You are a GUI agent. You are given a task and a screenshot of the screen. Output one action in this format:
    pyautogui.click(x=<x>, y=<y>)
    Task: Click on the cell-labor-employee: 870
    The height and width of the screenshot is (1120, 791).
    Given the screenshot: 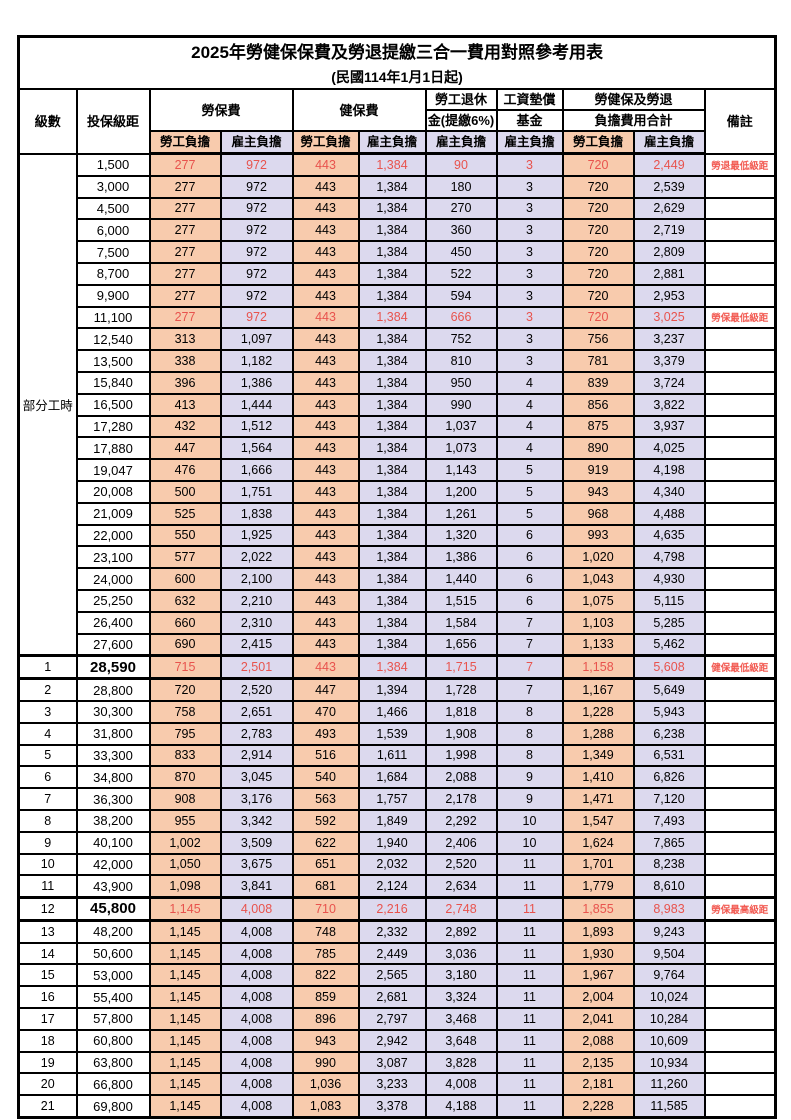 What is the action you would take?
    pyautogui.click(x=185, y=777)
    